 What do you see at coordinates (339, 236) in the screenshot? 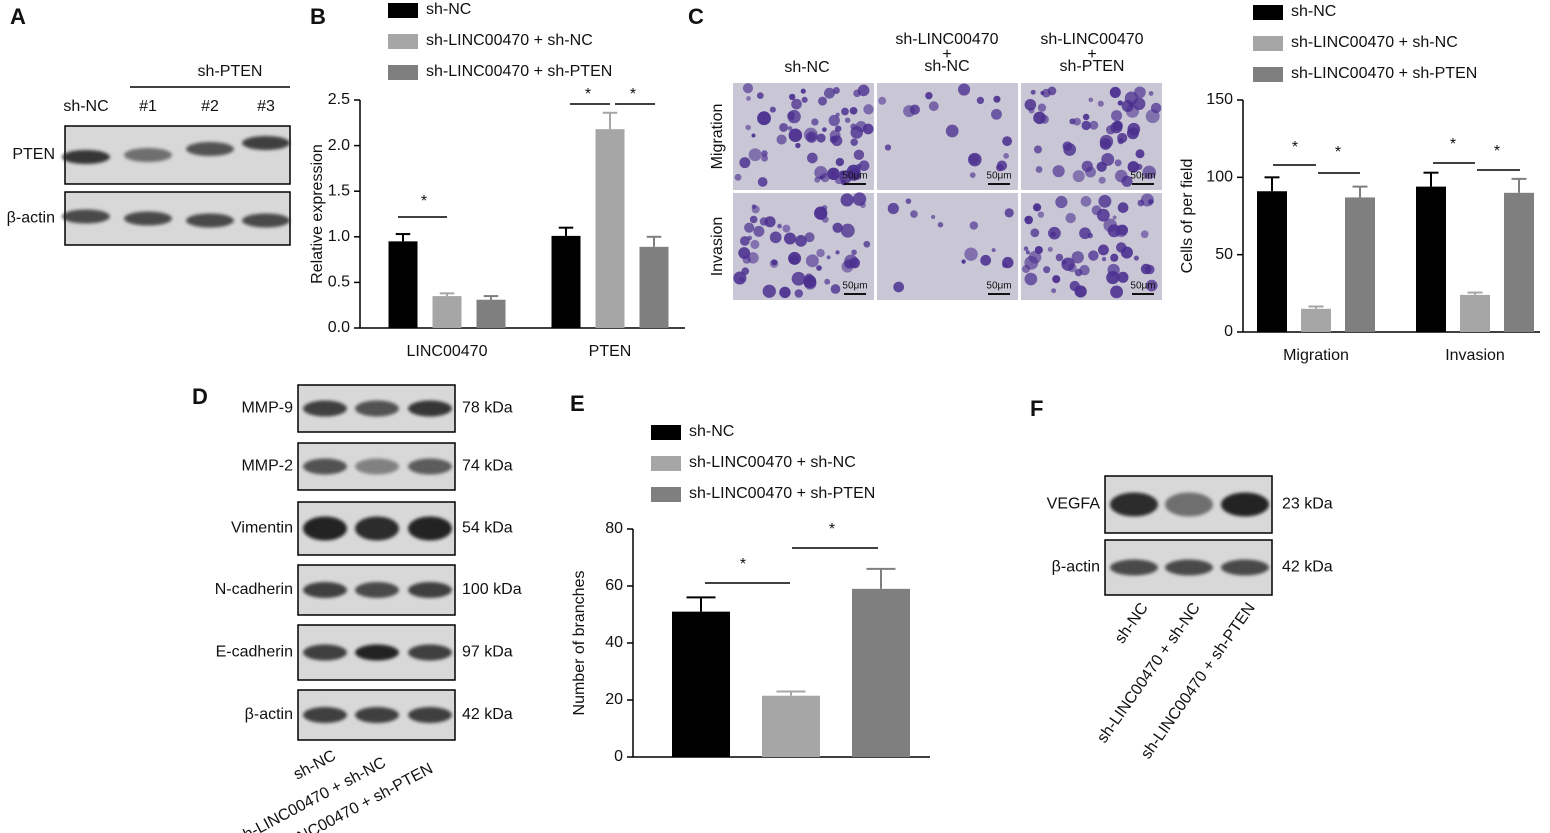
I see `y-tick-label: 1.0` at bounding box center [339, 236].